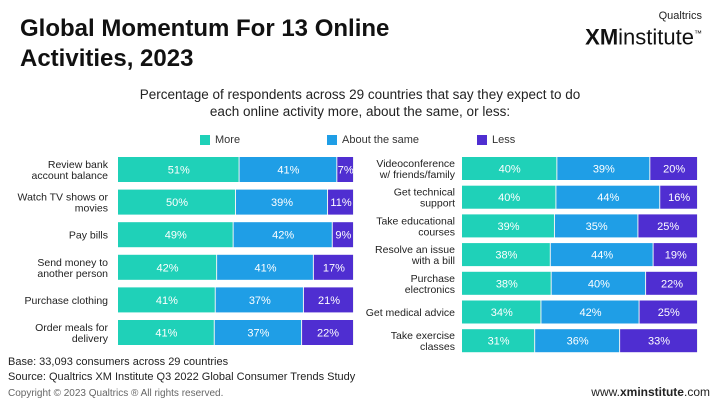  What do you see at coordinates (602, 37) in the screenshot?
I see `logo-xm: XM` at bounding box center [602, 37].